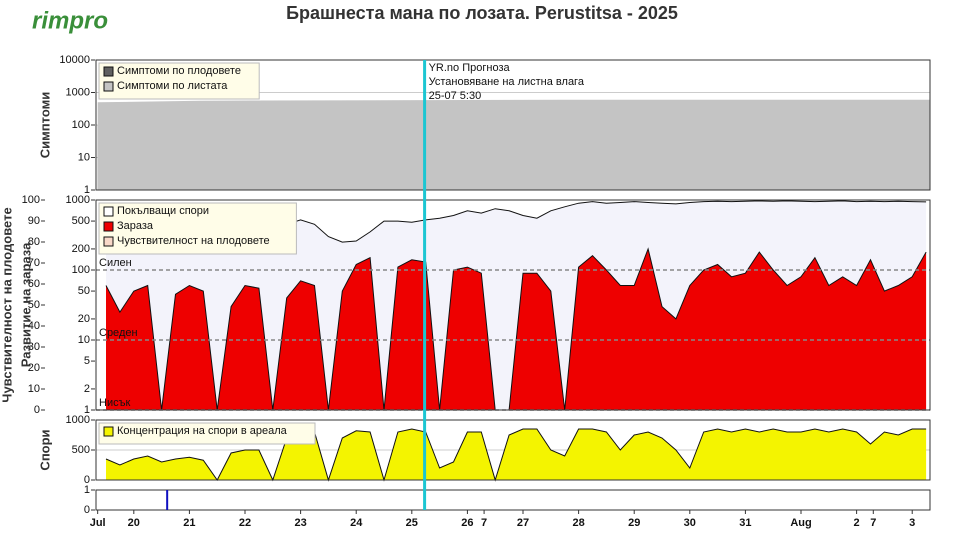 Image resolution: width=960 pixels, height=535 pixels. I want to click on line, so click(516, 455).